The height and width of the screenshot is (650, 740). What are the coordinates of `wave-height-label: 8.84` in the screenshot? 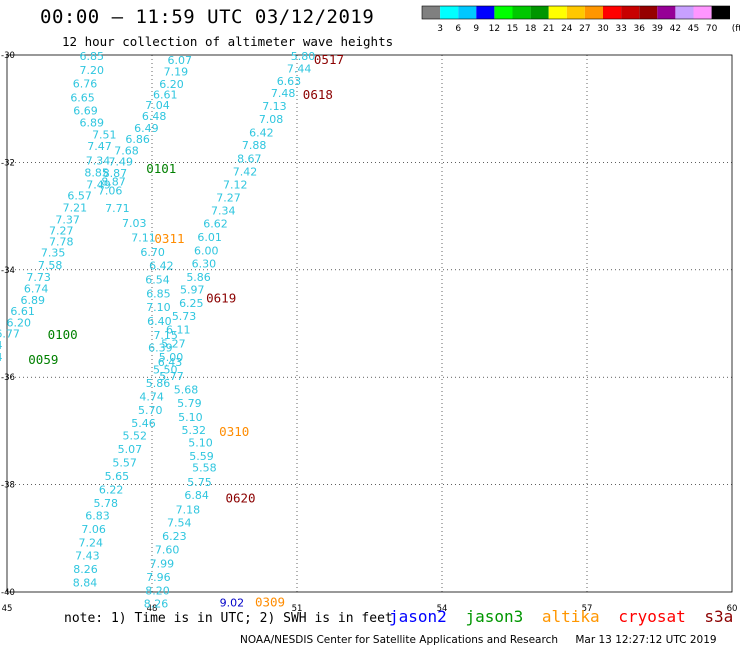 It's located at (85, 582).